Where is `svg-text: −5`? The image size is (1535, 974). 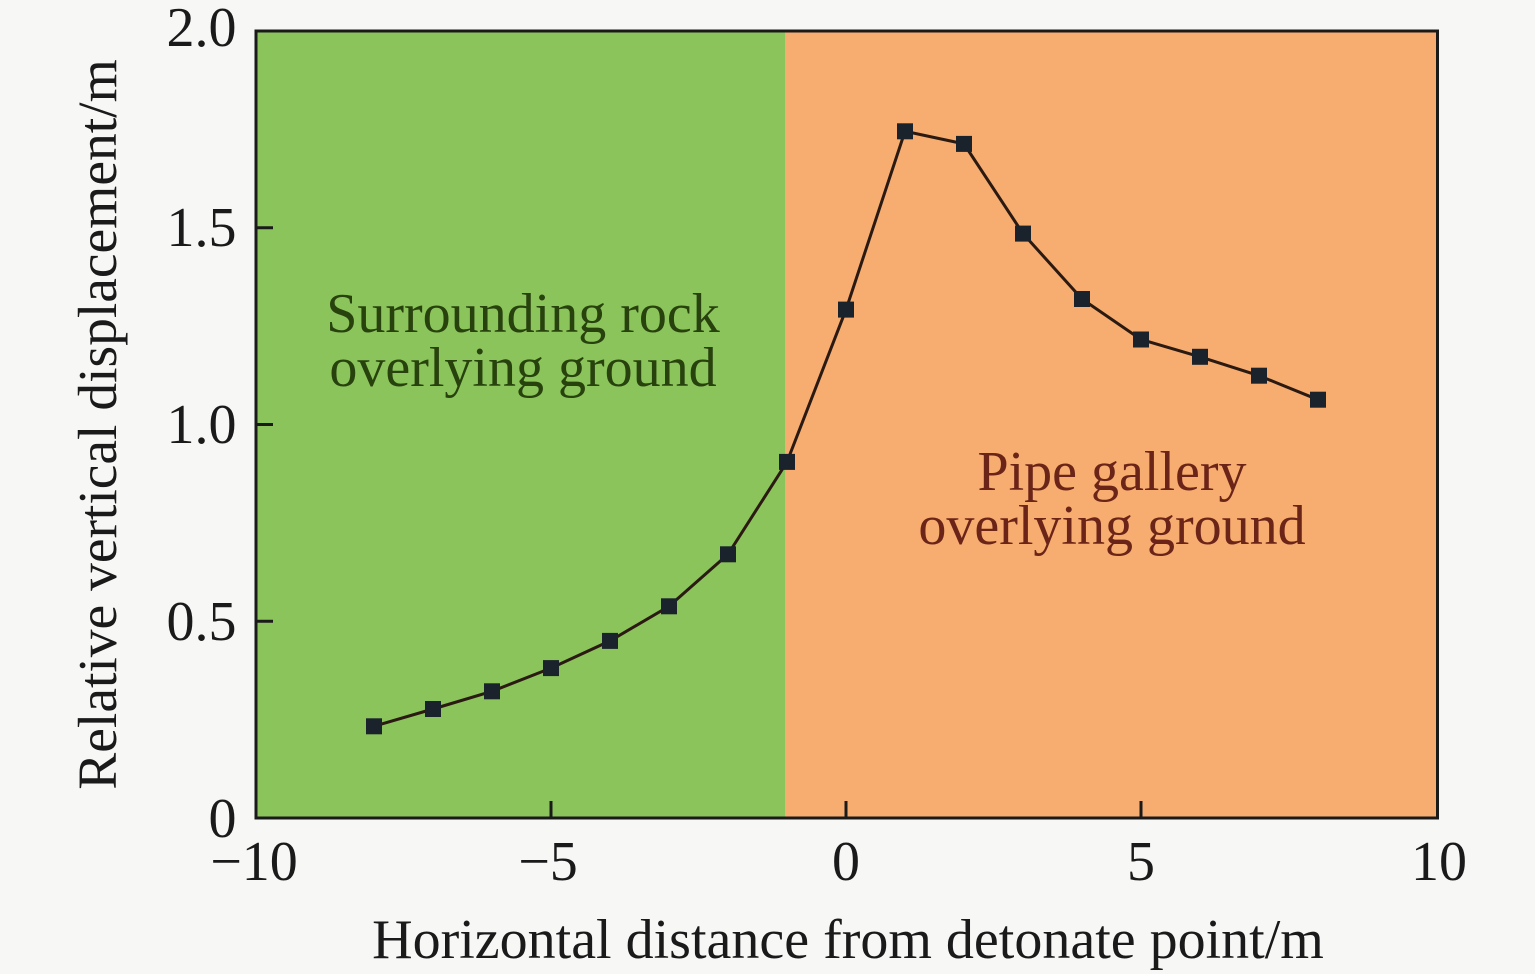
svg-text: −5 is located at coordinates (548, 862).